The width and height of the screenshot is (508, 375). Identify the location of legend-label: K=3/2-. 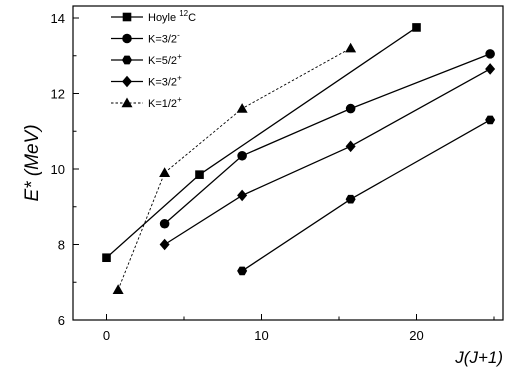
(164, 38).